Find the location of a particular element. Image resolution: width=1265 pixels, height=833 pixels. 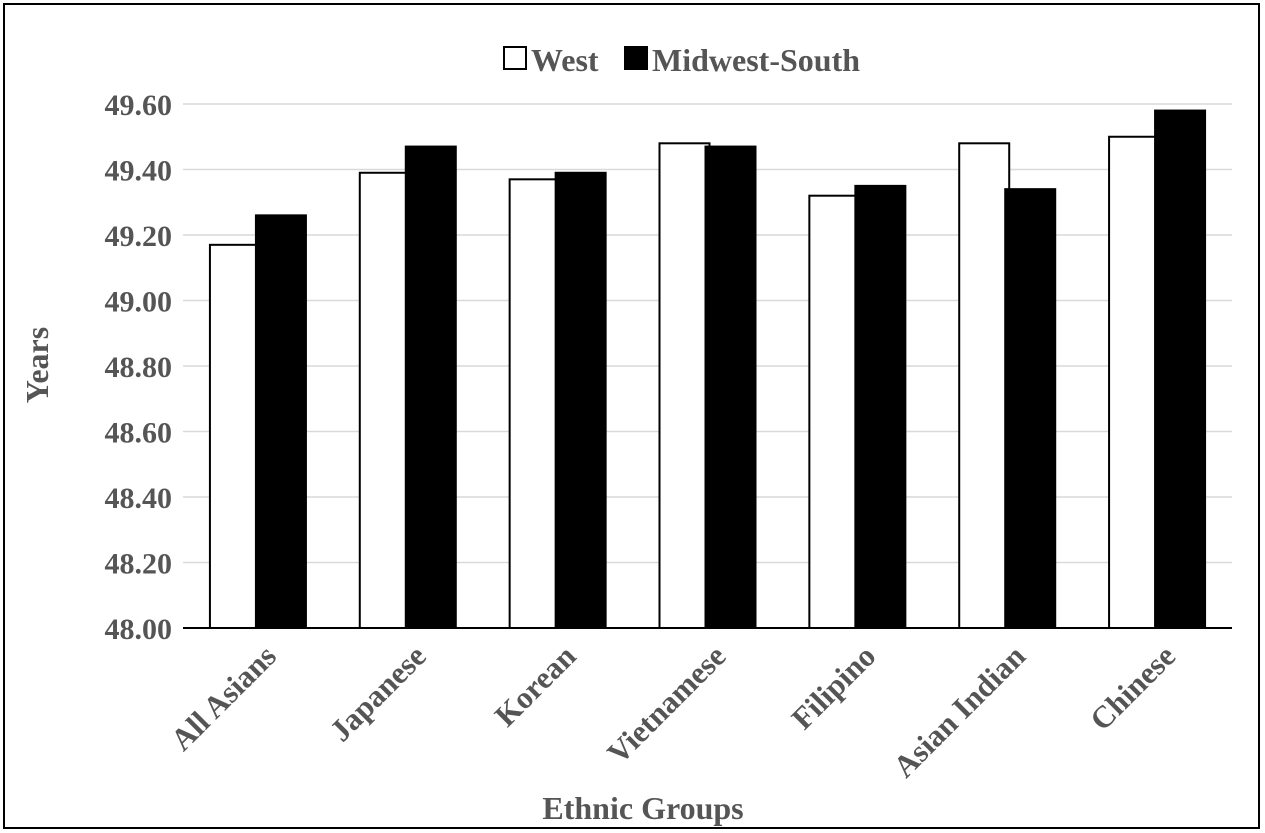

x-category-label: All Asians is located at coordinates (223, 697).